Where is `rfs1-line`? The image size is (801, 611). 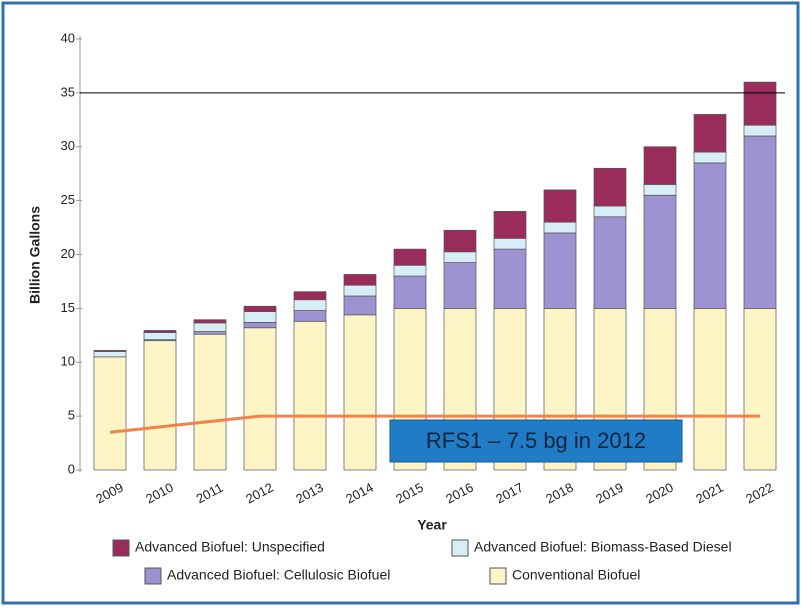
rfs1-line is located at coordinates (434, 424).